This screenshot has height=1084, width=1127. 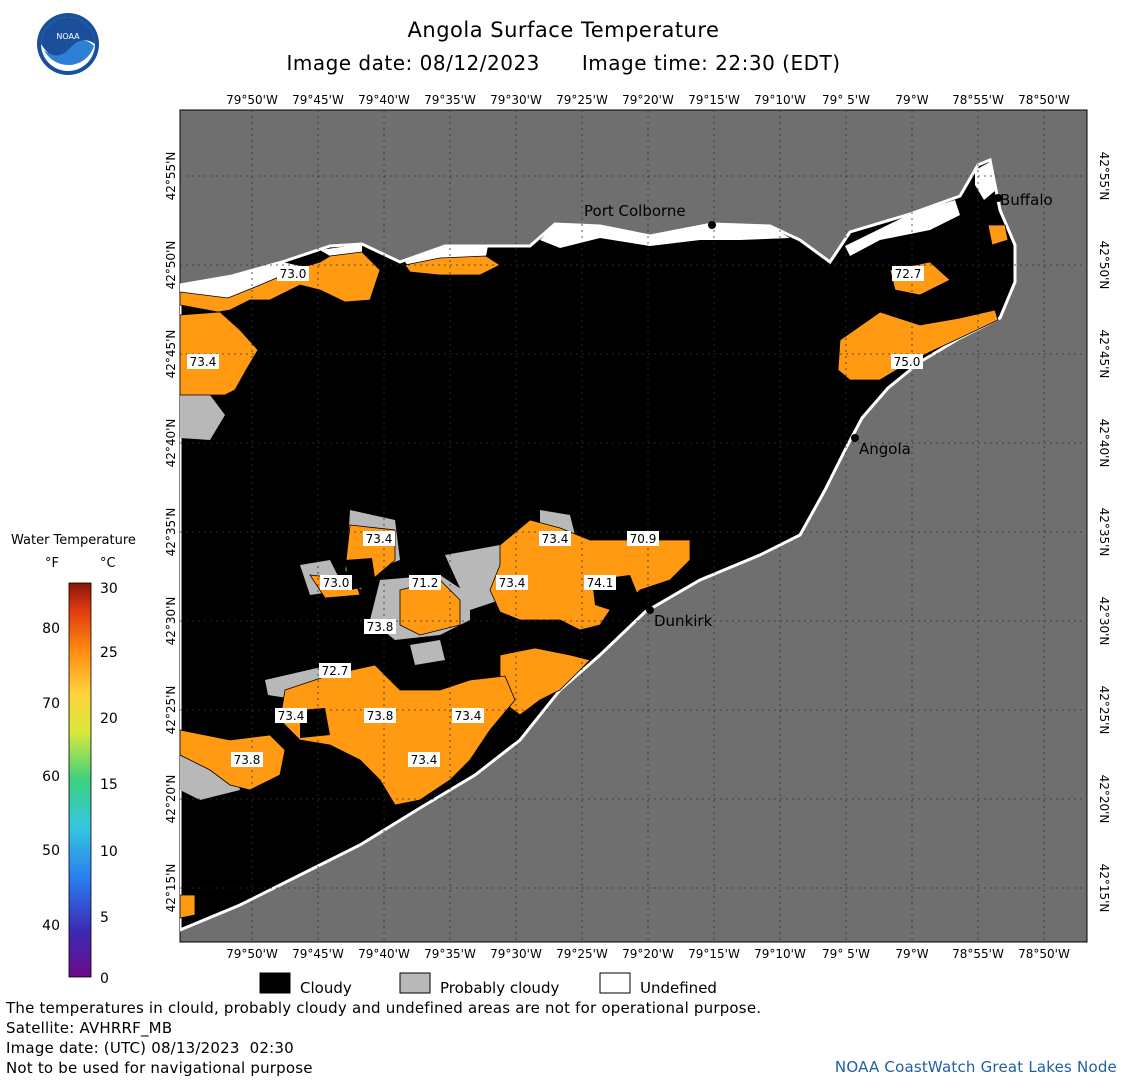 I want to click on temp-label: 70.9, so click(x=643, y=539).